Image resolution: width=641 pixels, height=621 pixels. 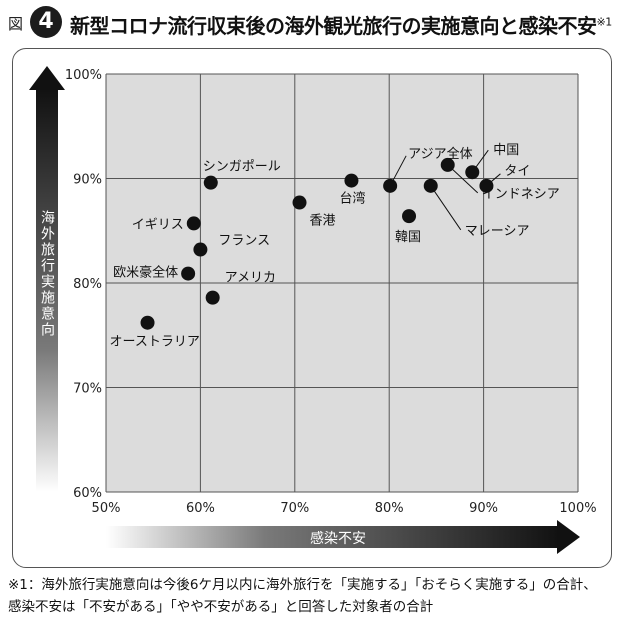 I want to click on y-tick-label: 60%, so click(x=87, y=493).